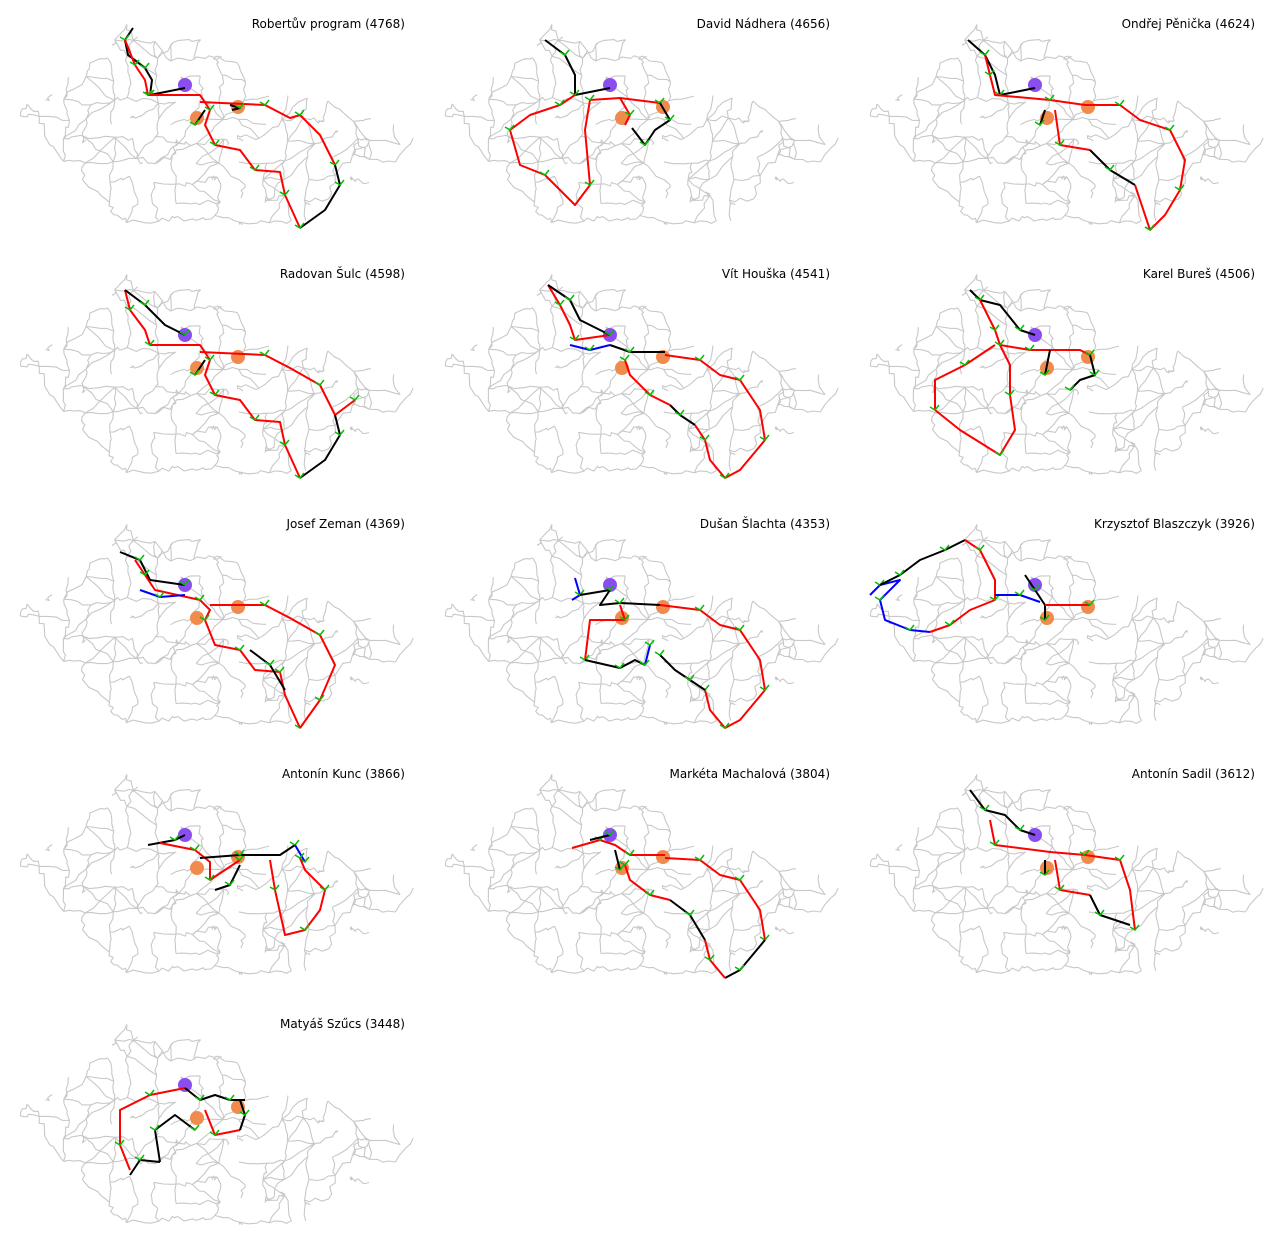 This screenshot has width=1275, height=1250. Describe the element at coordinates (342, 1024) in the screenshot. I see `panel-title: Matyáš Szűcs (3448)` at that location.